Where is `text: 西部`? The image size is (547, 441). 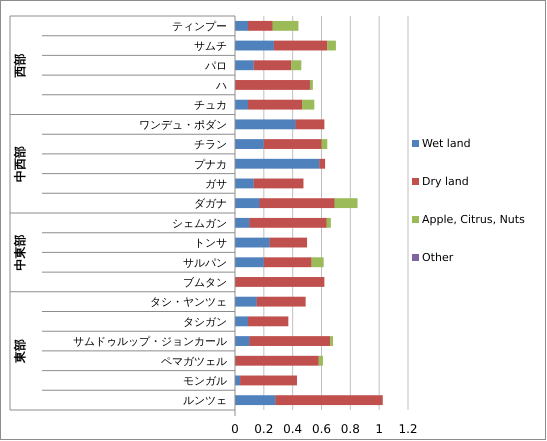
text: 西部 is located at coordinates (20, 65).